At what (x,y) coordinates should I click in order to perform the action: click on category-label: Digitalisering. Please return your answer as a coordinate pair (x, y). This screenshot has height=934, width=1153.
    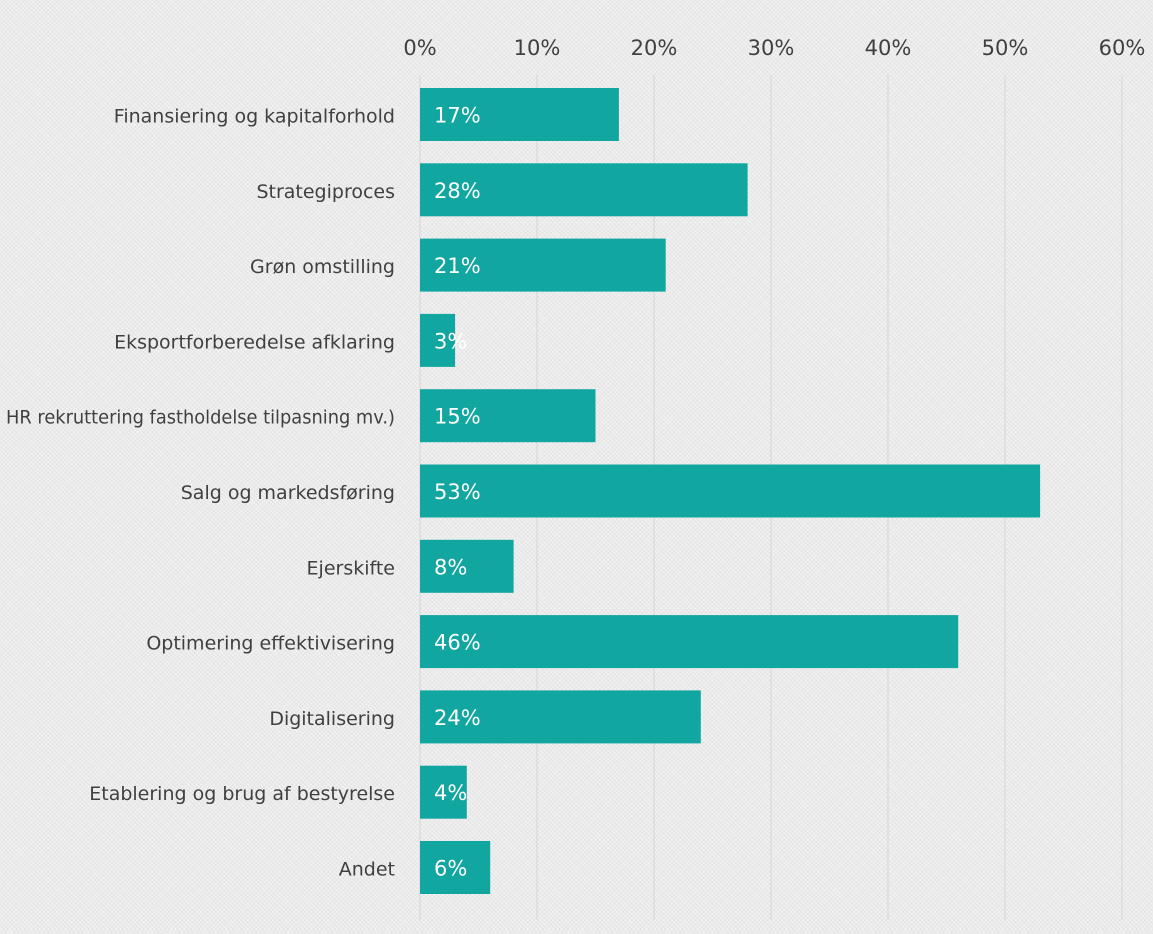
    Looking at the image, I should click on (332, 719).